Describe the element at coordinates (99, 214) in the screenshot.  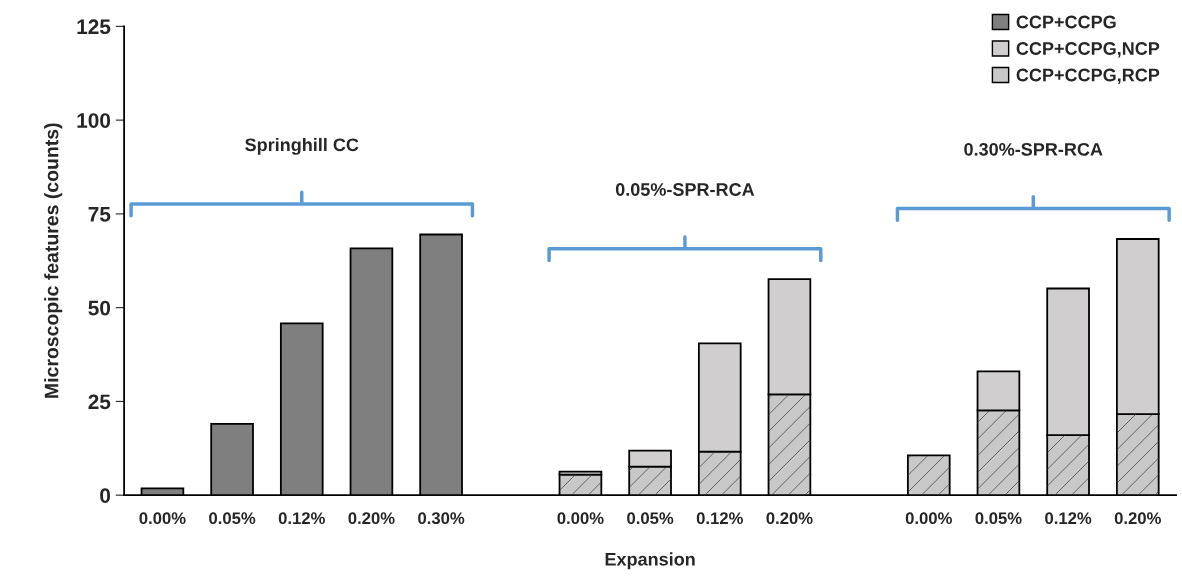
I see `y-tick-label: 75` at that location.